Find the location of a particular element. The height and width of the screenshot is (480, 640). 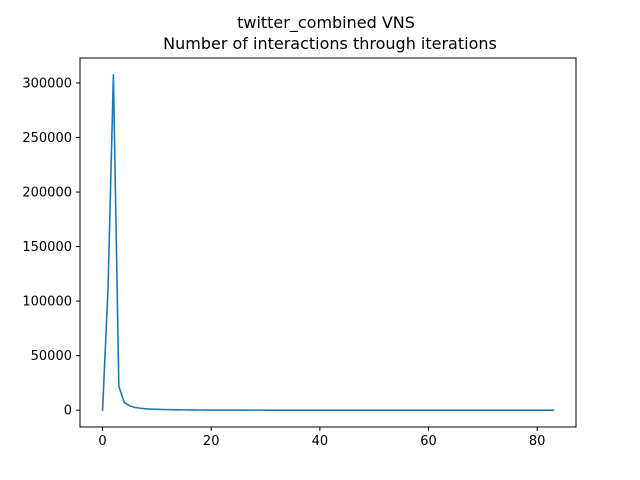

y-tick-label: 150000 is located at coordinates (47, 247).